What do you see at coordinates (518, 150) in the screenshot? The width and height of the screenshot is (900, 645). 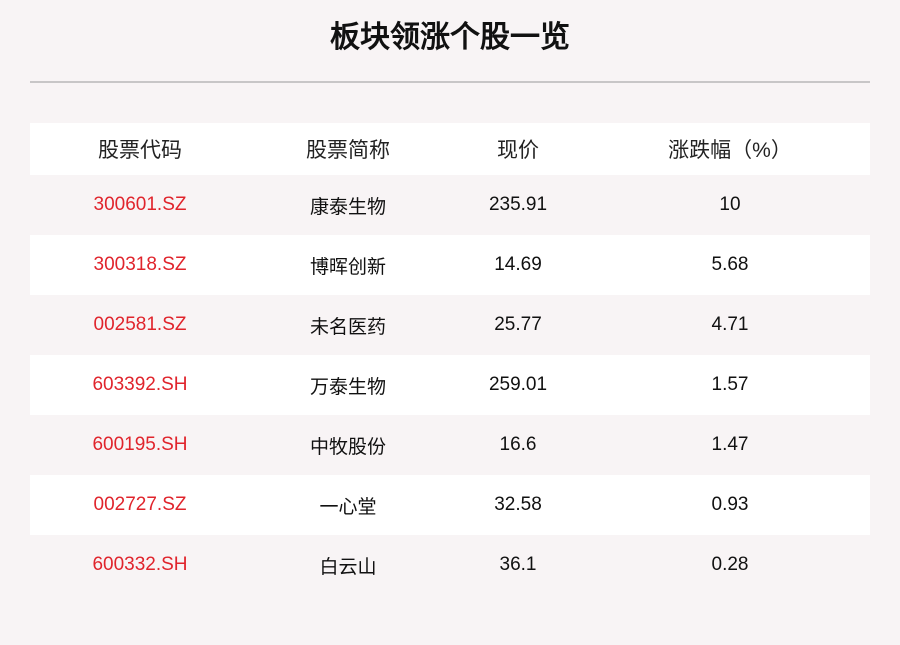 I see `header-price: 现价` at bounding box center [518, 150].